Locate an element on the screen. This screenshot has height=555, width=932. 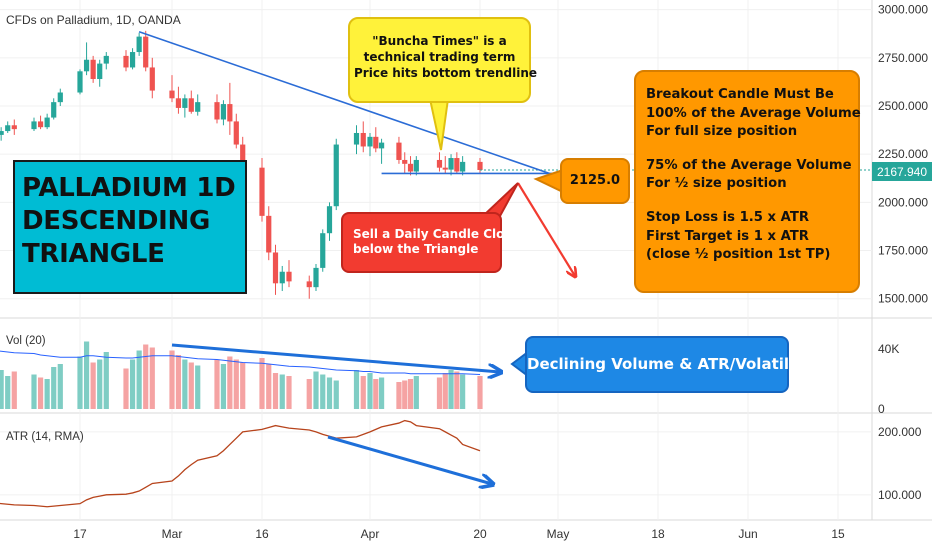
date-tick-label: Mar is located at coordinates (172, 534).